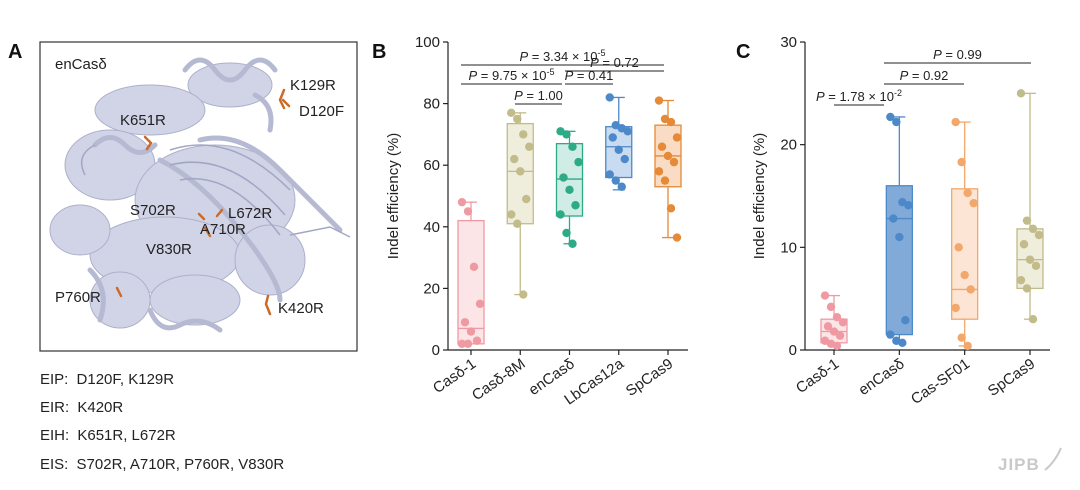 The width and height of the screenshot is (1080, 490). I want to click on legend-key: EIS:, so click(54, 464).